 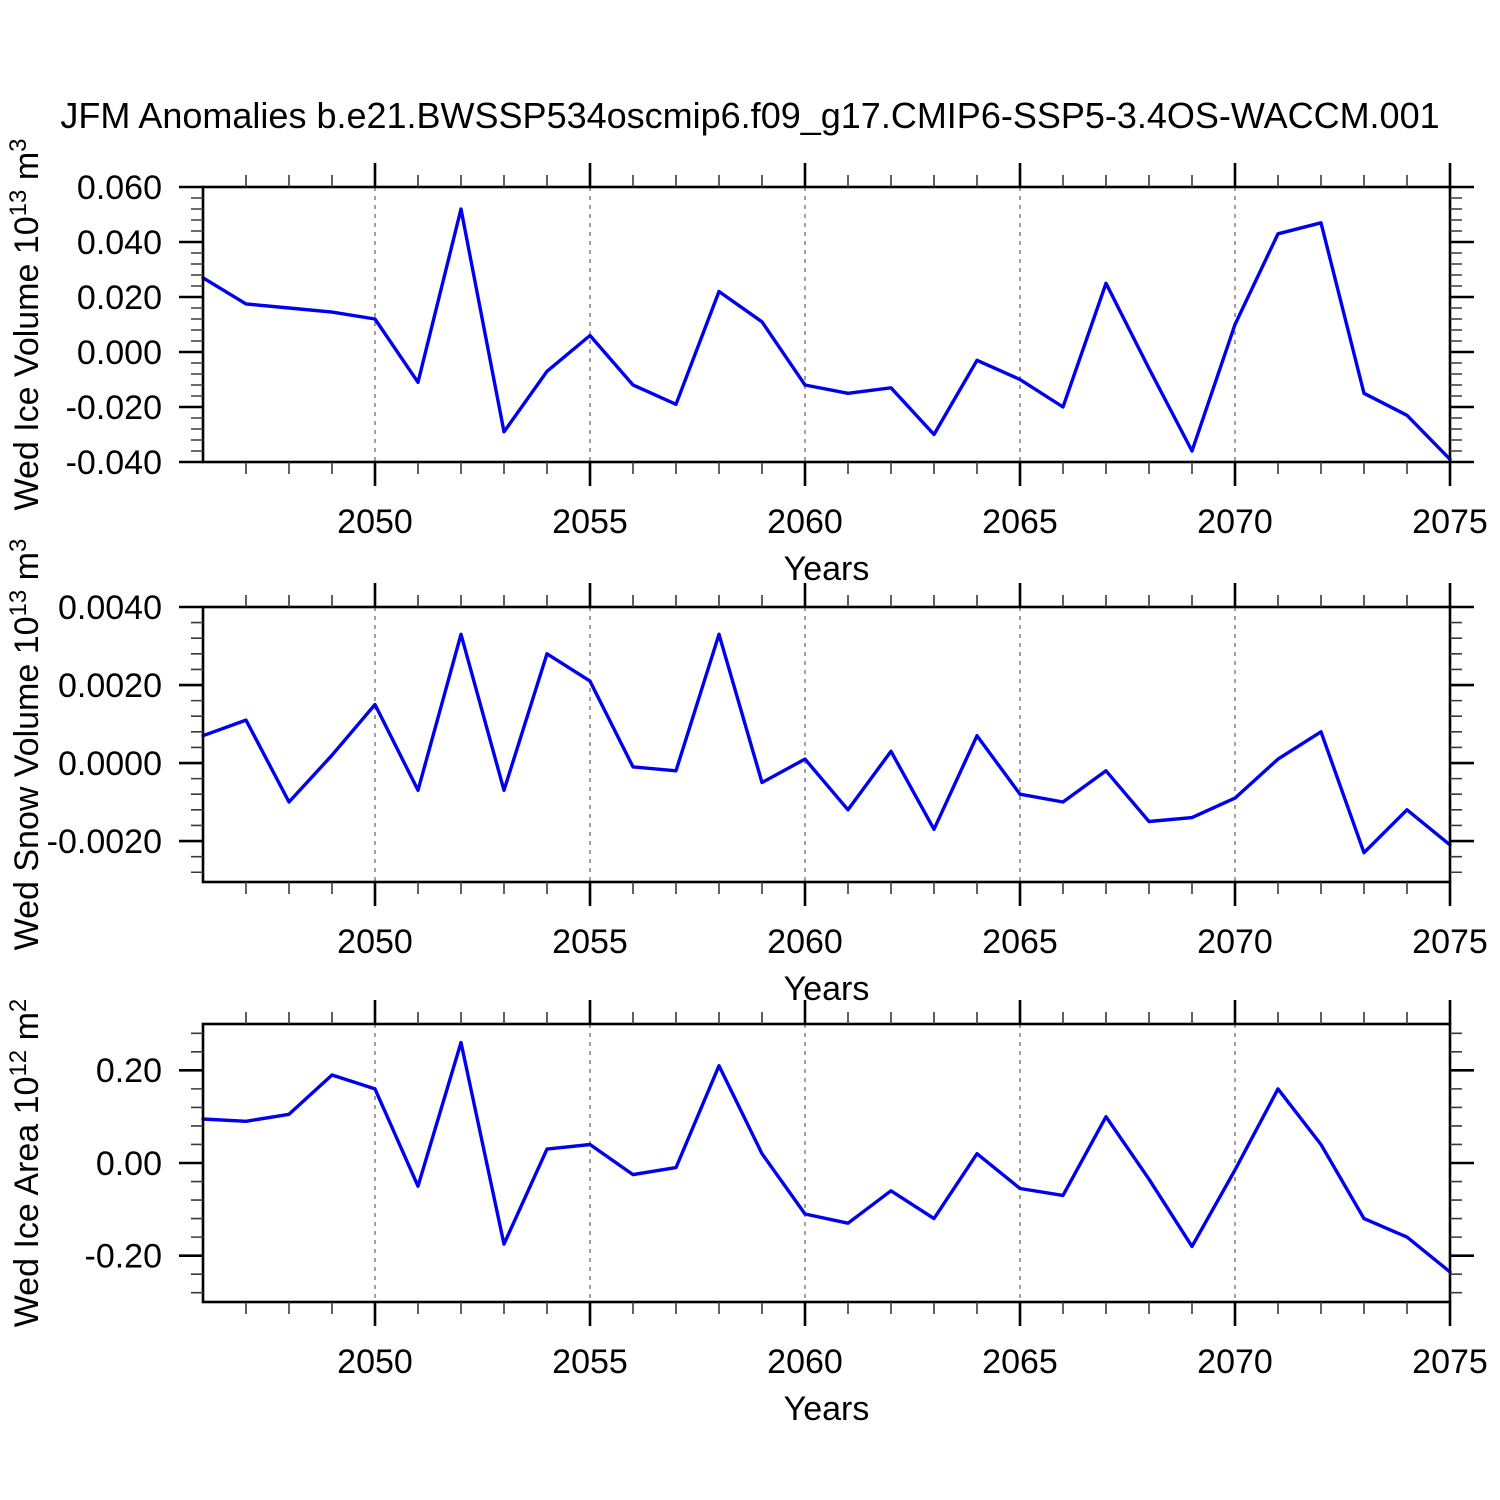 I want to click on y-tick-label: 0.060, so click(x=119, y=188).